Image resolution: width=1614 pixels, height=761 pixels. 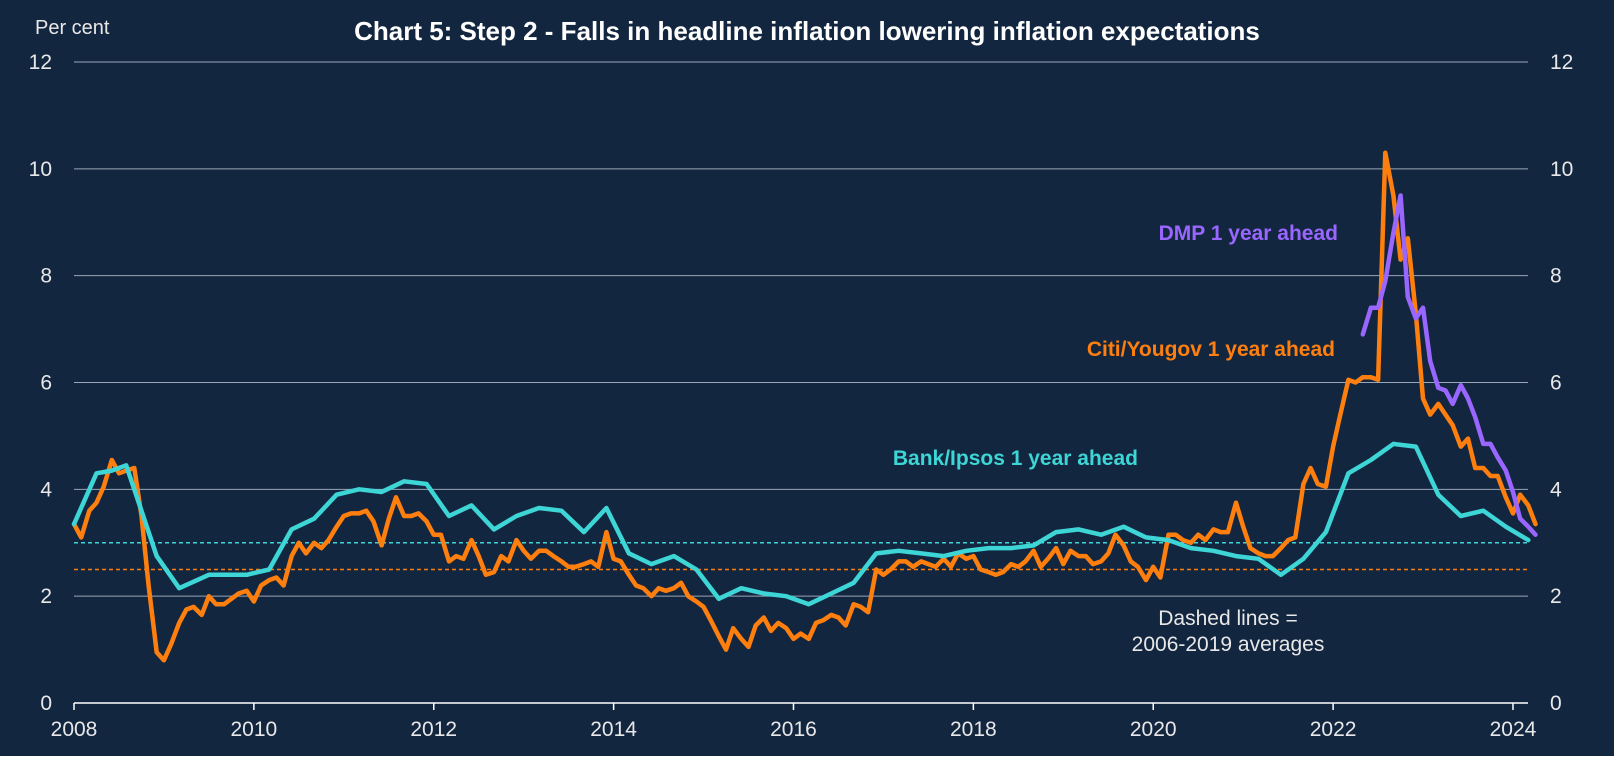 What do you see at coordinates (973, 729) in the screenshot?
I see `x-tick-2018: 2018` at bounding box center [973, 729].